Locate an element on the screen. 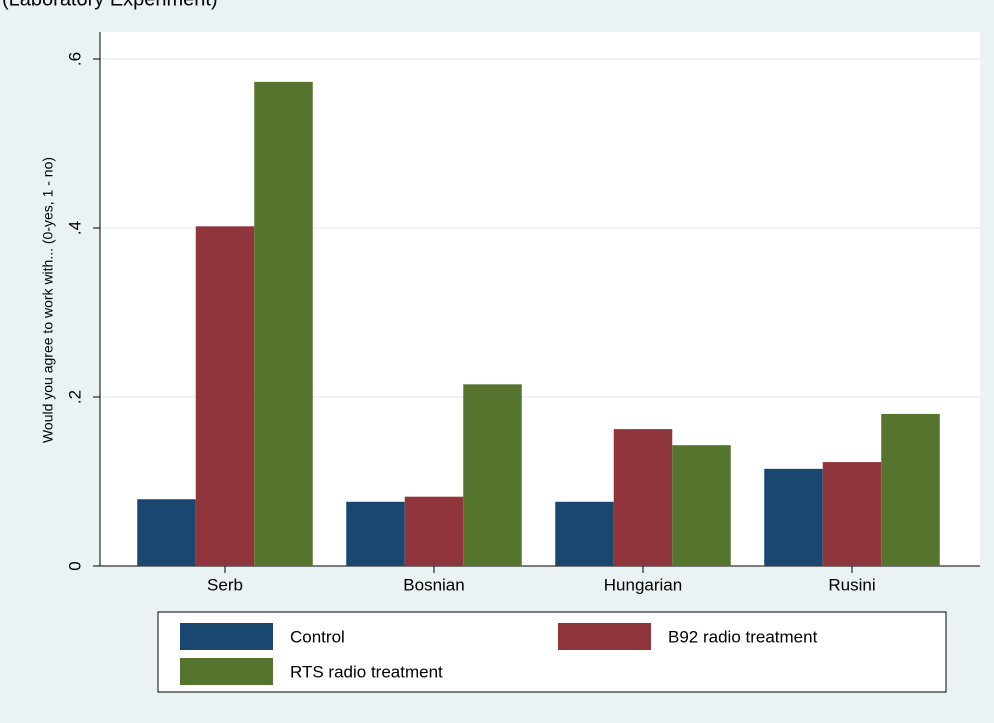 The image size is (994, 723). x-tick-label: Serb is located at coordinates (225, 584).